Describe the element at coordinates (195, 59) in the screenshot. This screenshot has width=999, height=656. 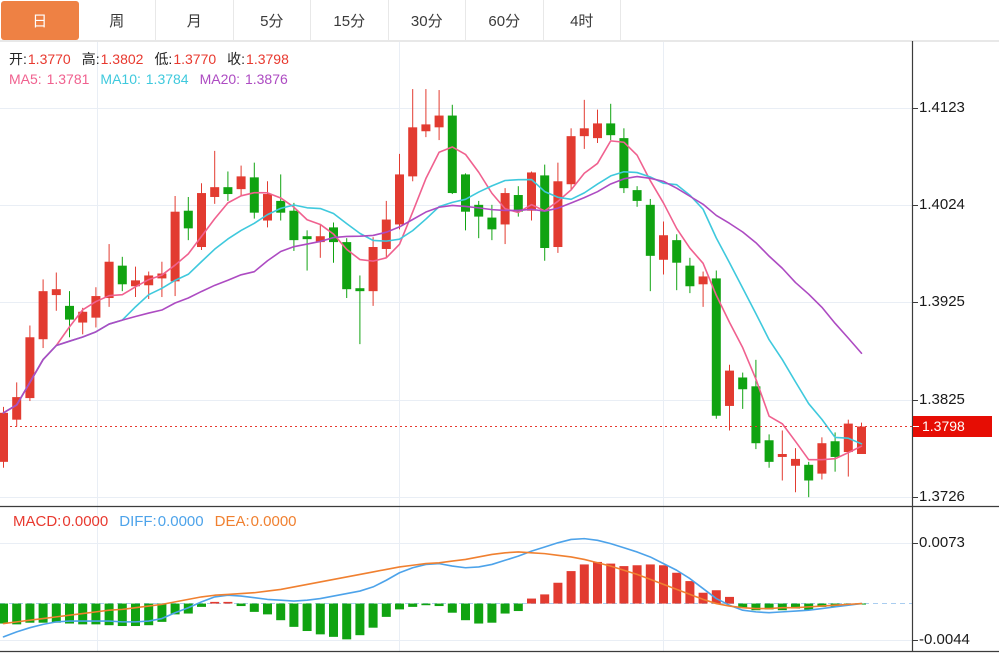
I see `low-value: 1.3770` at that location.